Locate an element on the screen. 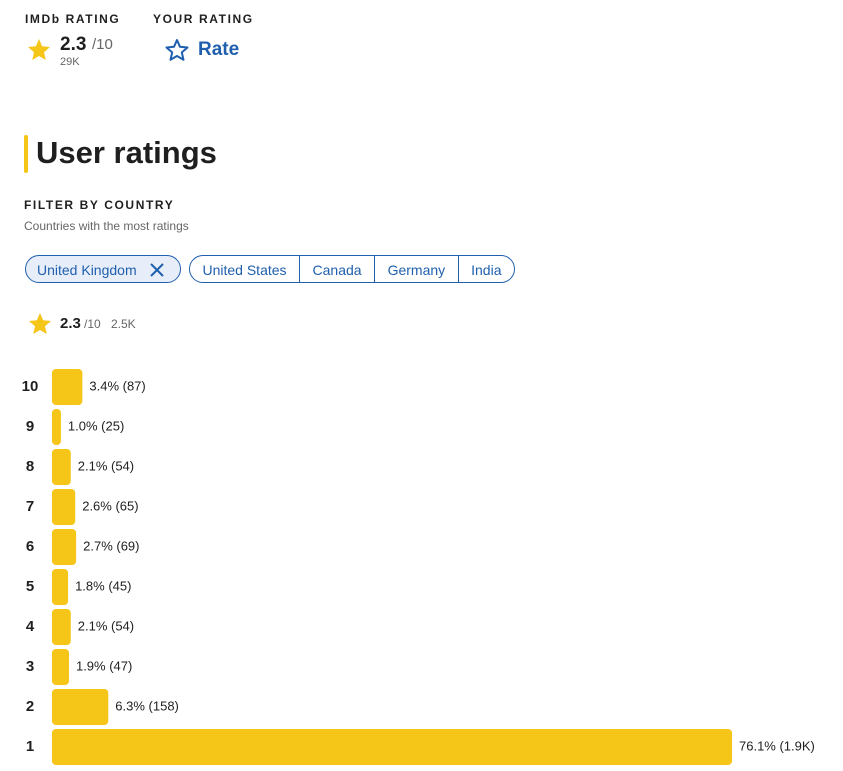 The width and height of the screenshot is (843, 771). country-chip: United States is located at coordinates (244, 270).